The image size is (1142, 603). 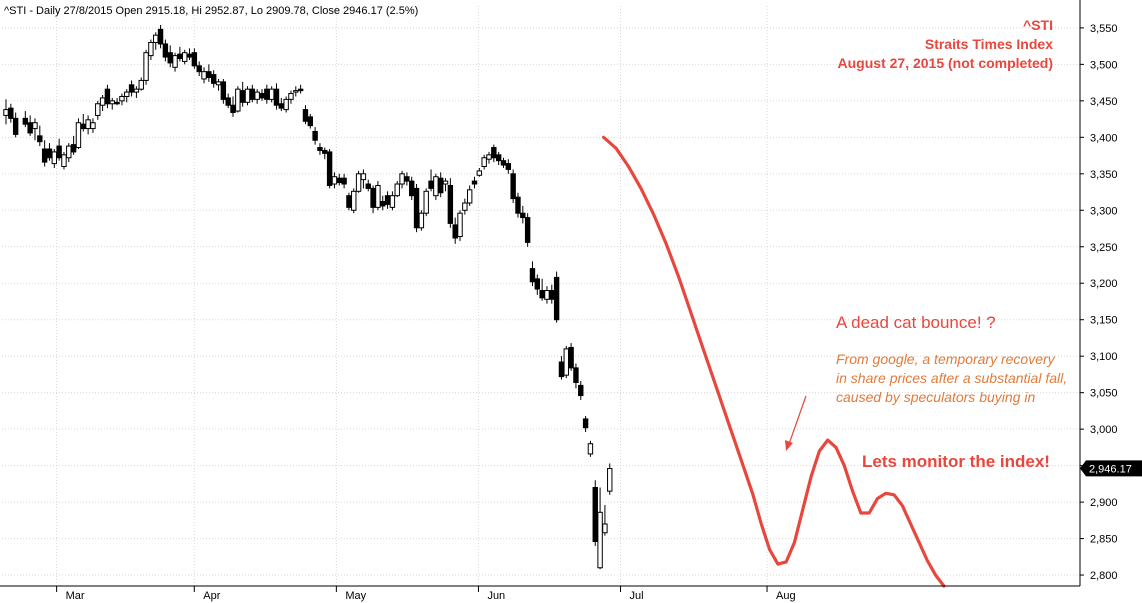 What do you see at coordinates (1104, 503) in the screenshot?
I see `y-tick-label: 2,900` at bounding box center [1104, 503].